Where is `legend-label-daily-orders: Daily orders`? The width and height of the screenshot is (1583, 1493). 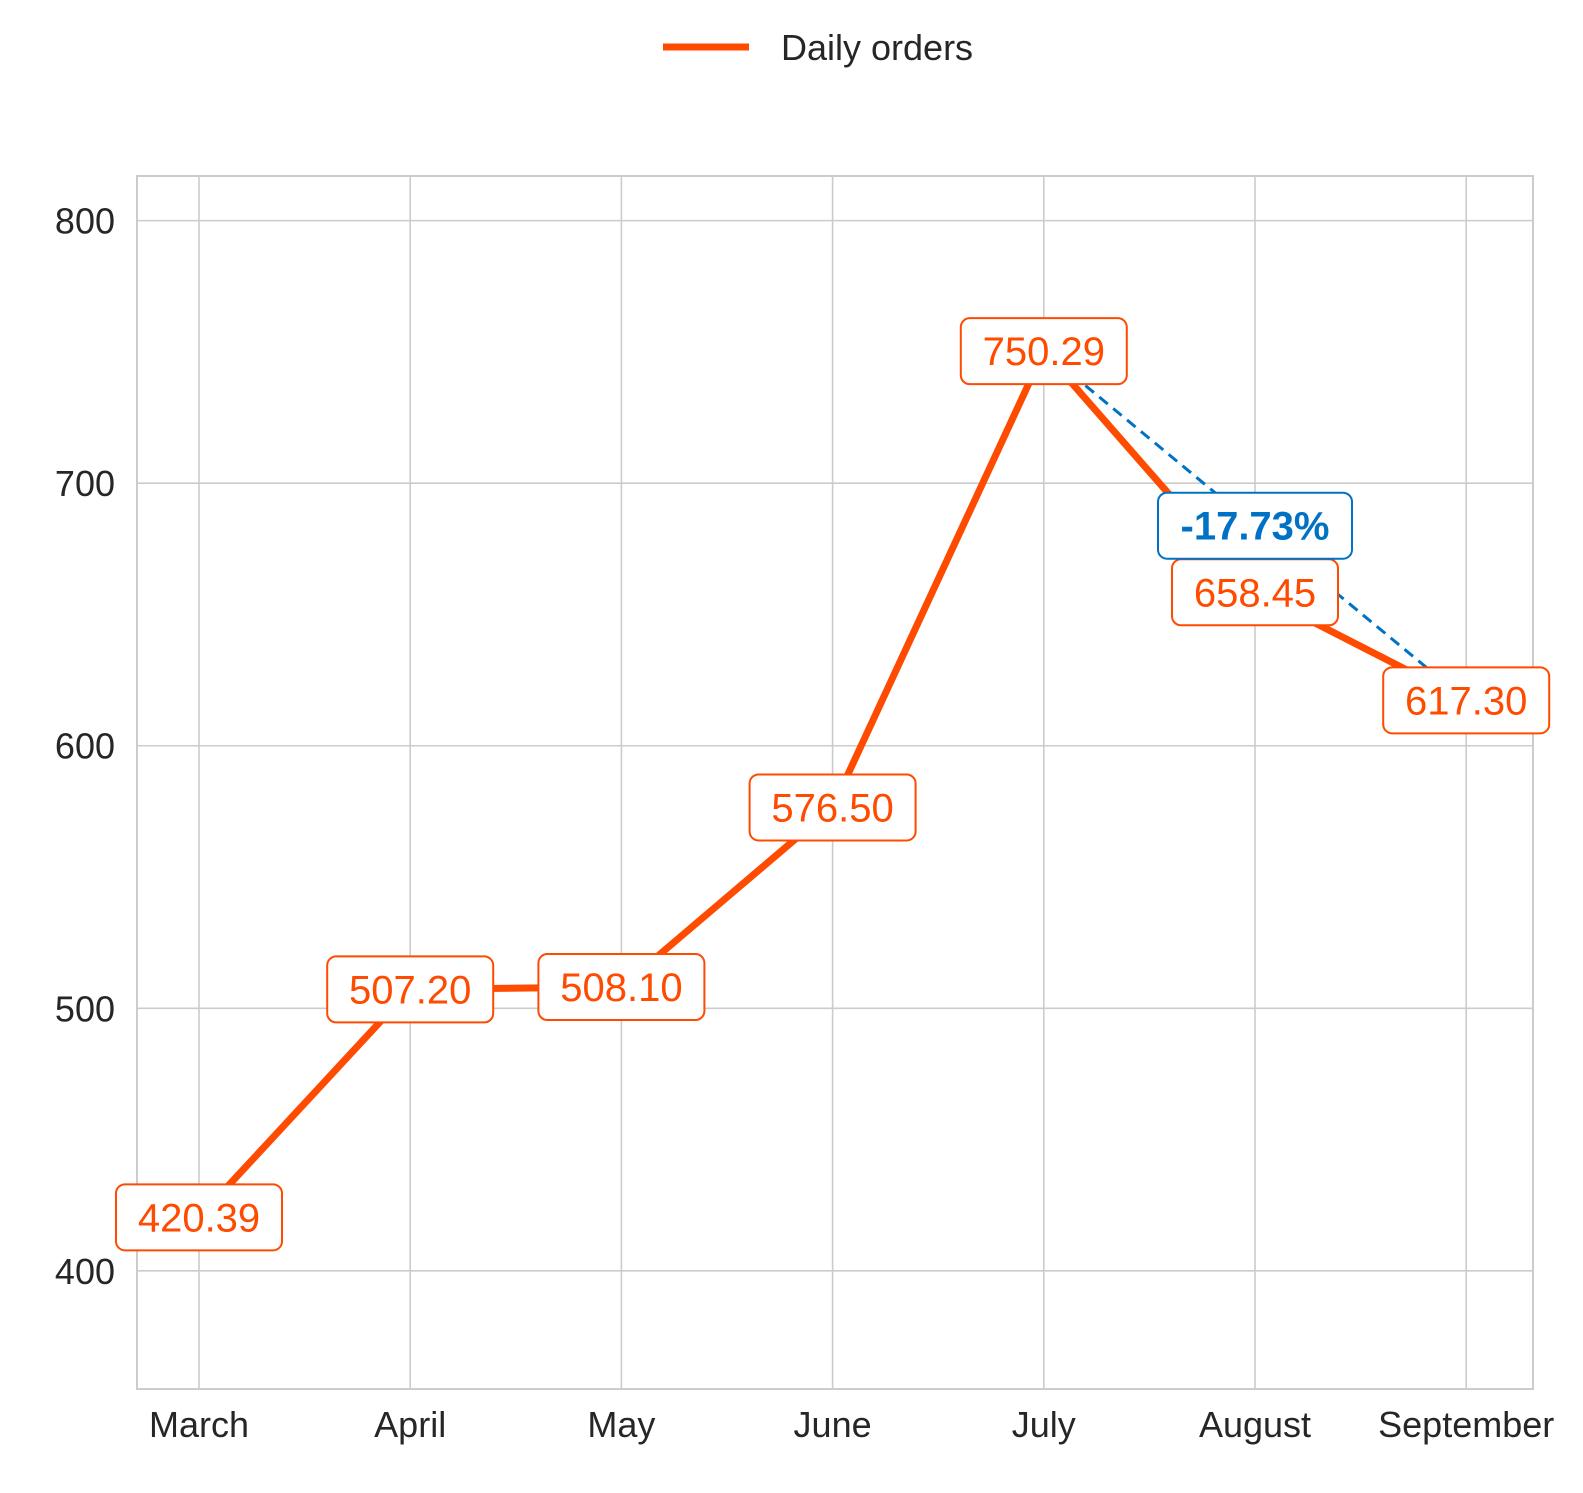 legend-label-daily-orders: Daily orders is located at coordinates (877, 47).